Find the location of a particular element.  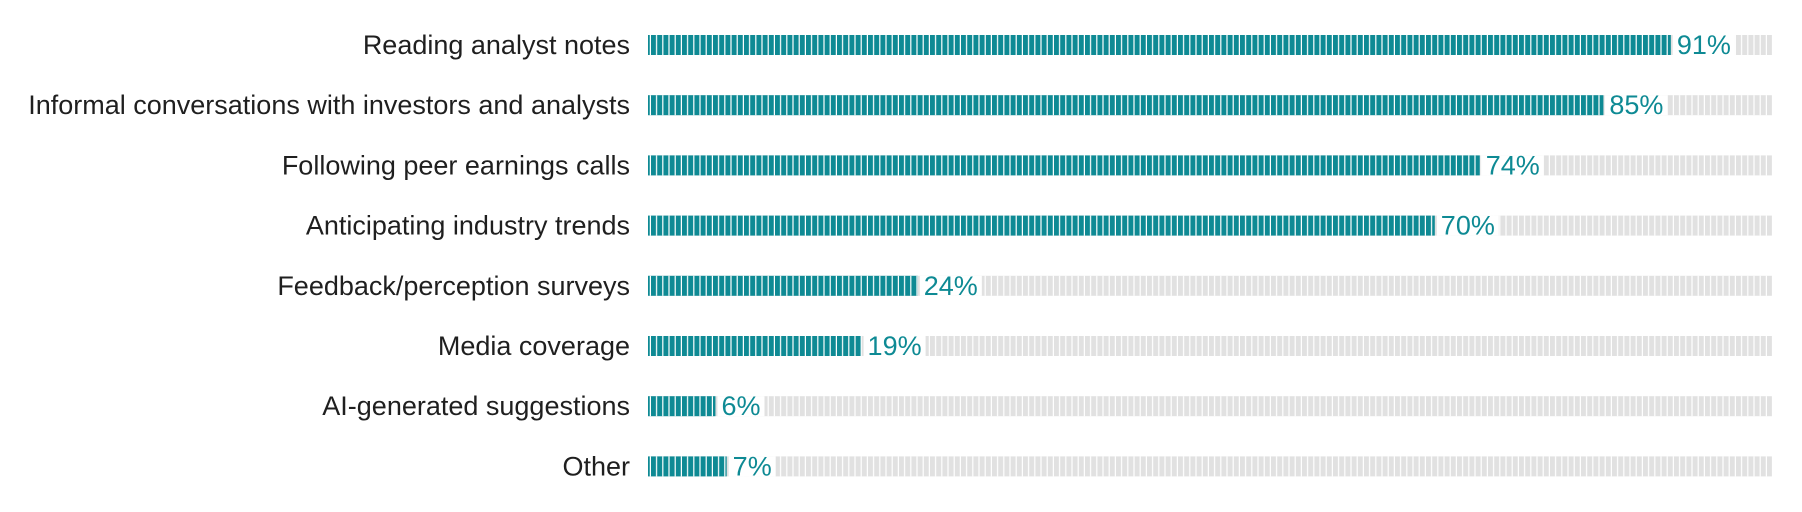

value-label: 19% is located at coordinates (895, 346).